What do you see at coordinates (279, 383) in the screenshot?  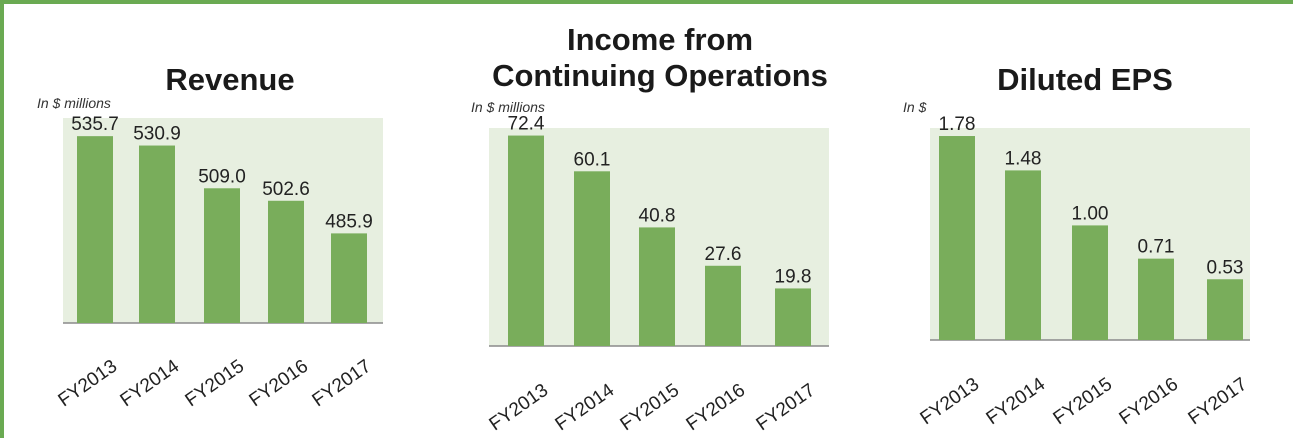 I see `revenue-tick-label-fy2016: FY2016` at bounding box center [279, 383].